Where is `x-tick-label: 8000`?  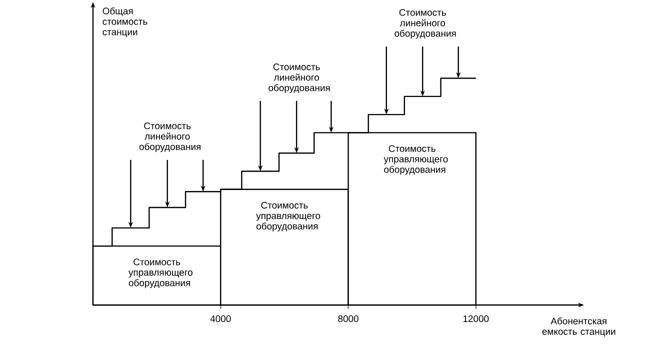 x-tick-label: 8000 is located at coordinates (348, 318).